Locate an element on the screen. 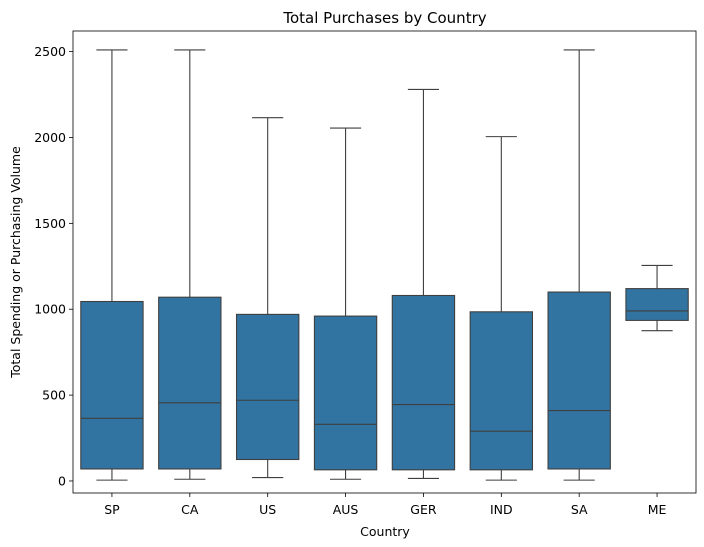 The width and height of the screenshot is (704, 547). box-ca is located at coordinates (190, 264).